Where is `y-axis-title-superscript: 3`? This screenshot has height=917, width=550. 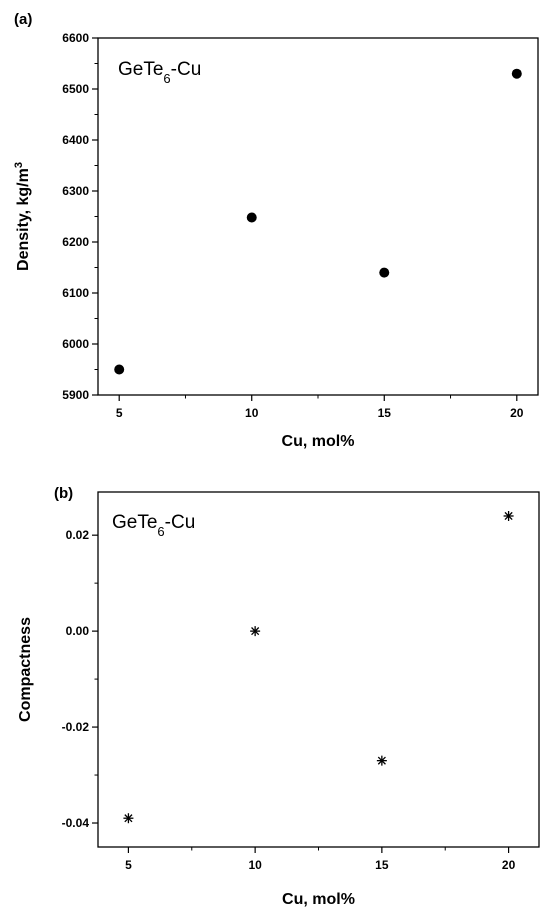
y-axis-title-superscript: 3 is located at coordinates (19, 165).